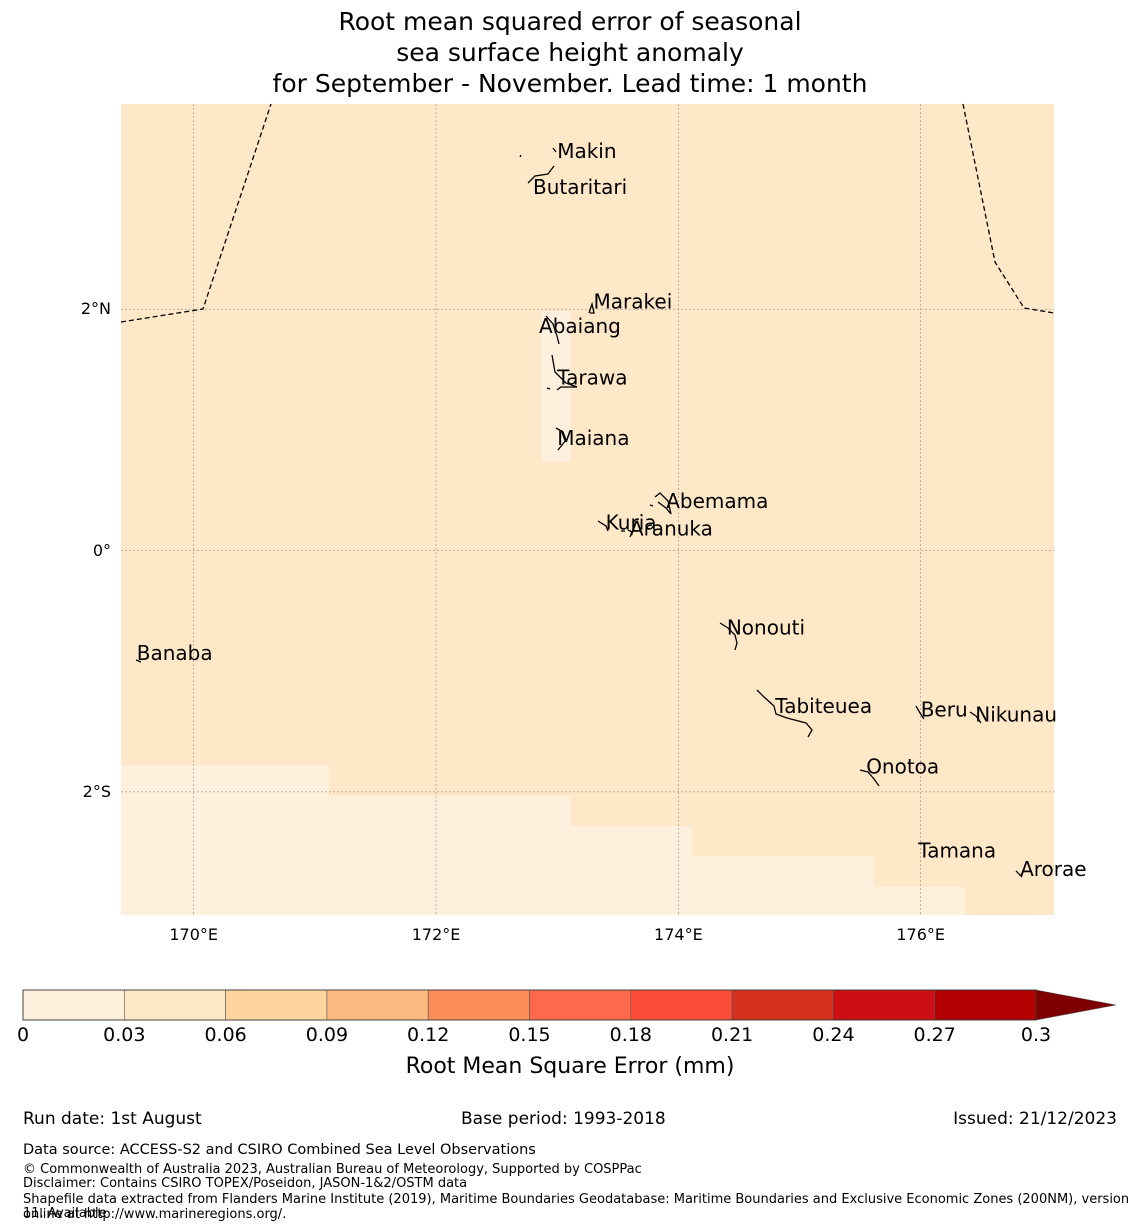 The height and width of the screenshot is (1230, 1140). Describe the element at coordinates (101, 550) in the screenshot. I see `lat-tick-label: 0°` at that location.